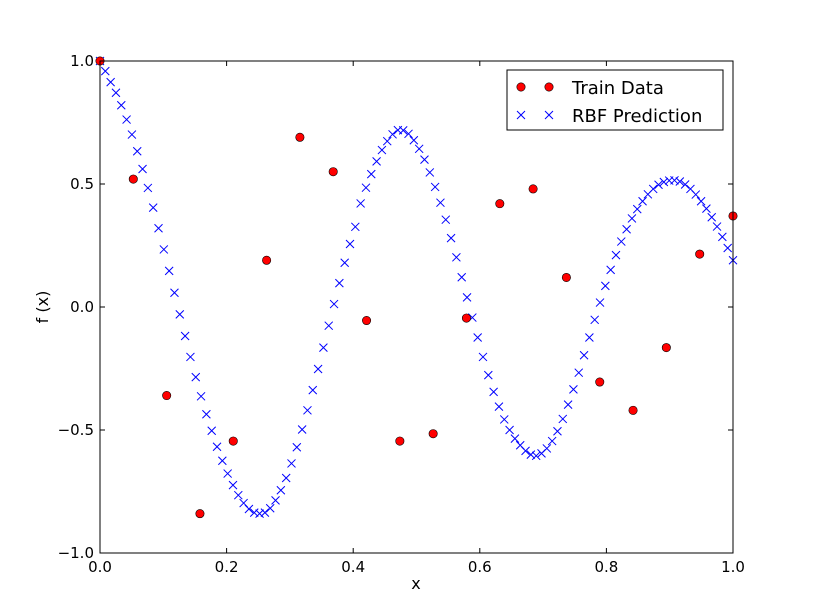 This screenshot has width=815, height=615. Describe the element at coordinates (549, 87) in the screenshot. I see `legend-train-marker` at that location.